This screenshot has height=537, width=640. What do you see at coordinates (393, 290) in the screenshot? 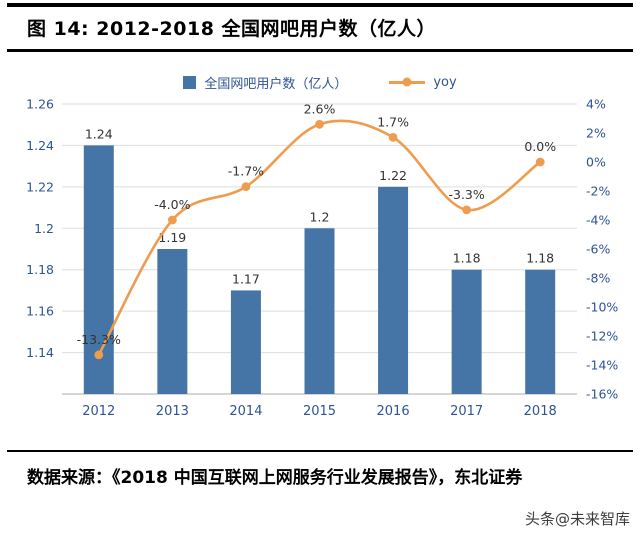
I see `bar-2016` at bounding box center [393, 290].